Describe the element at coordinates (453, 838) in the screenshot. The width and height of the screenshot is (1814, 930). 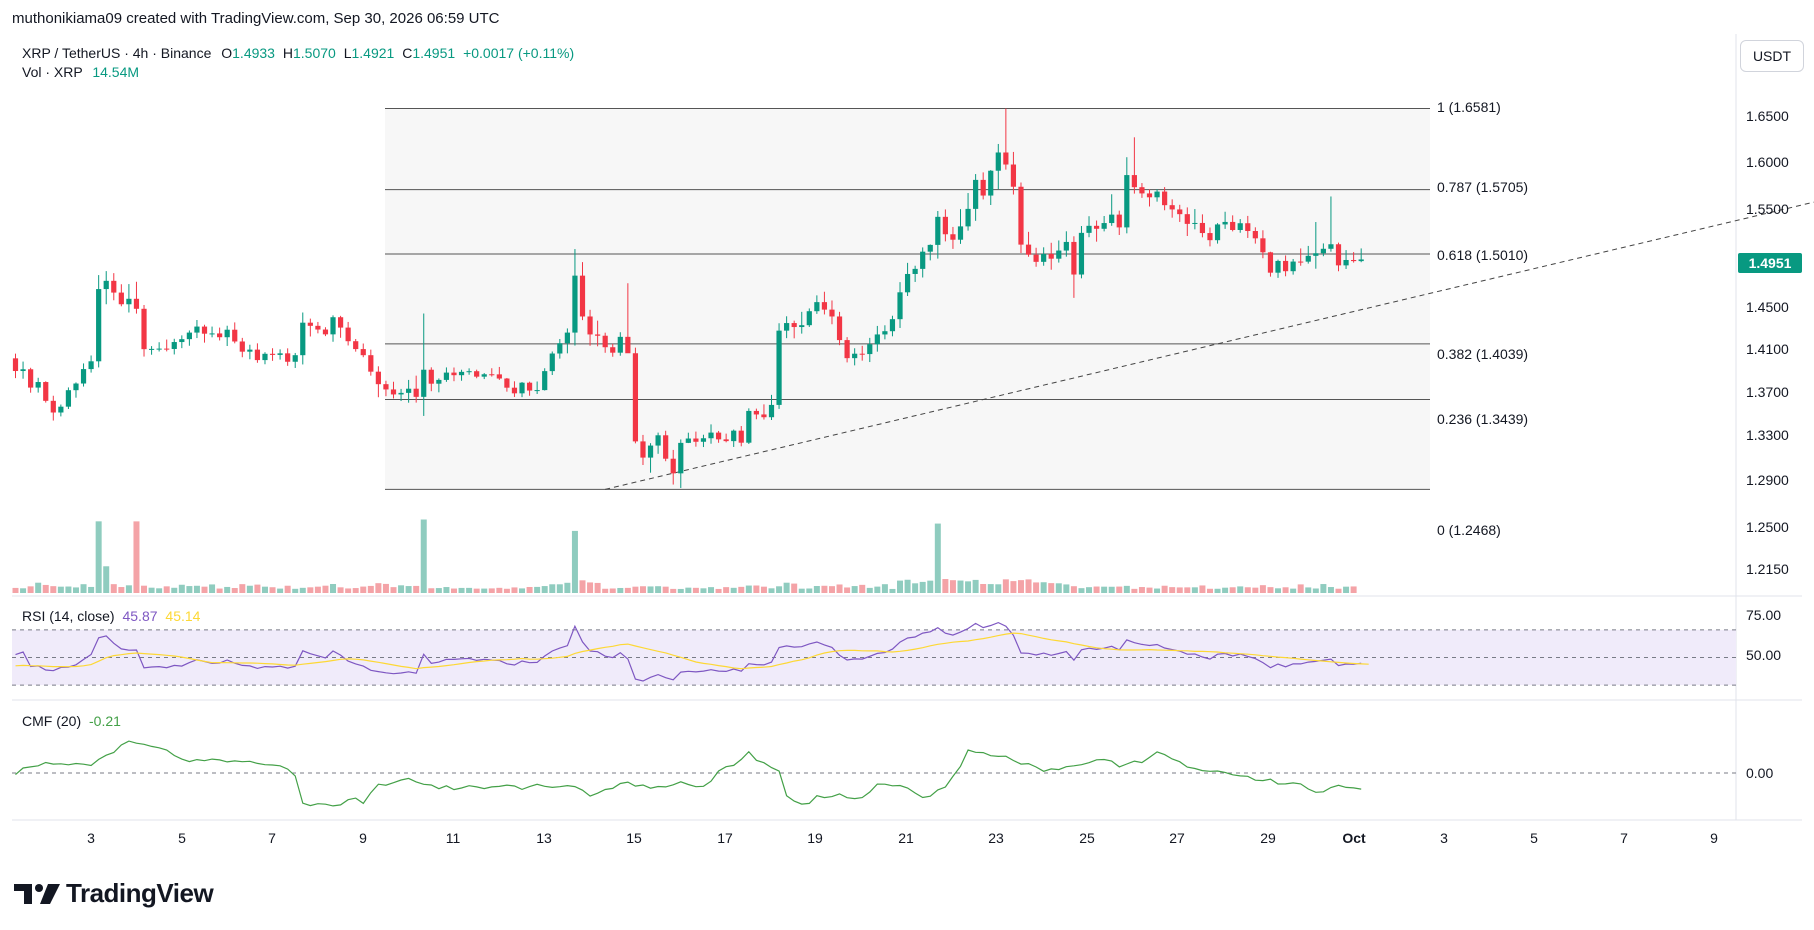
I see `date-tick: 11` at that location.